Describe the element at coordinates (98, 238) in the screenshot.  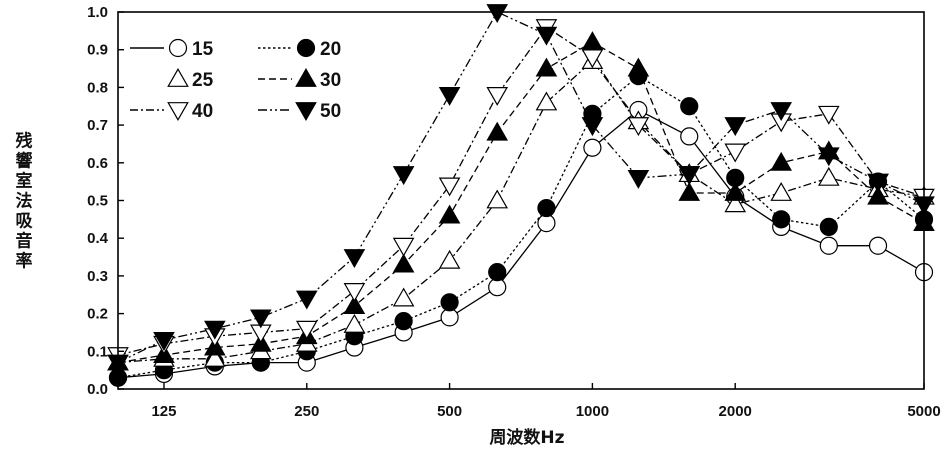
I see `y-tick-label: 0.4` at that location.